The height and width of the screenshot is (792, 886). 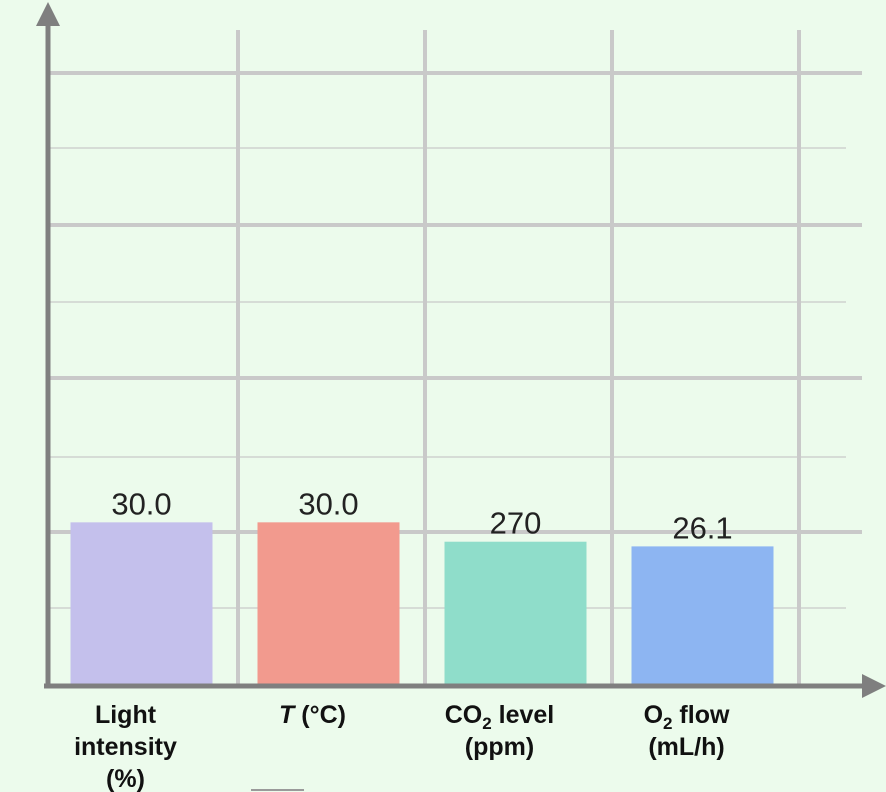 What do you see at coordinates (312, 715) in the screenshot?
I see `category-label-2: T (°C)` at bounding box center [312, 715].